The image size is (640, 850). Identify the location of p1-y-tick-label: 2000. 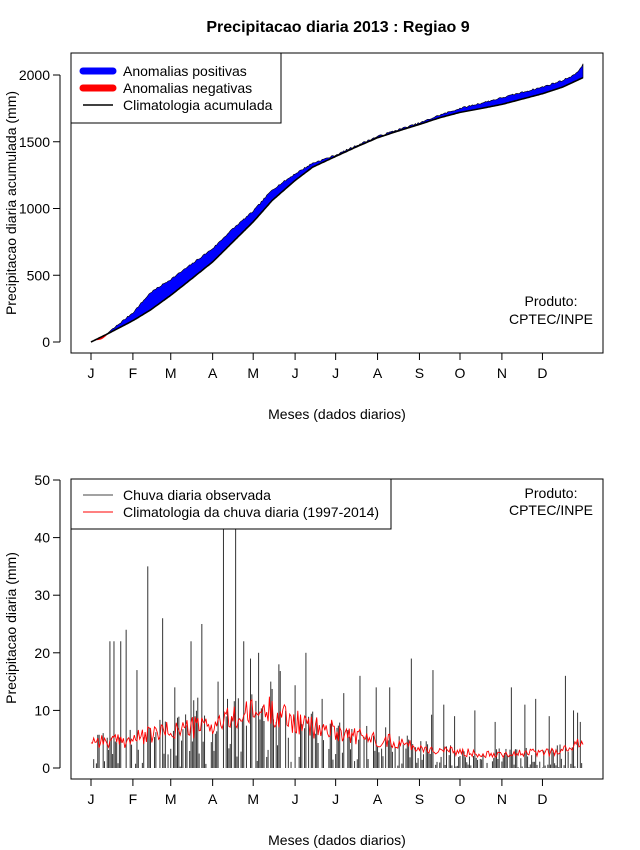
(34, 75).